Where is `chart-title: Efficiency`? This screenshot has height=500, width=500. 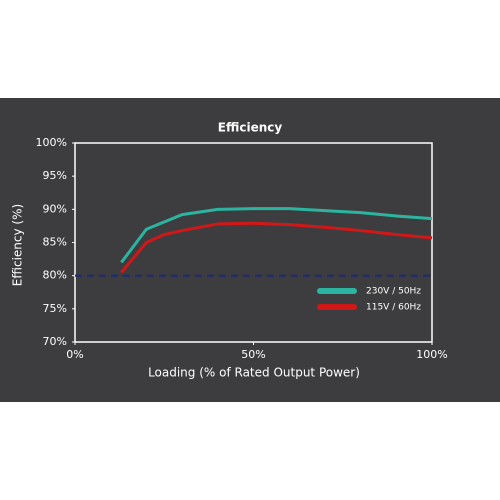 chart-title: Efficiency is located at coordinates (250, 128).